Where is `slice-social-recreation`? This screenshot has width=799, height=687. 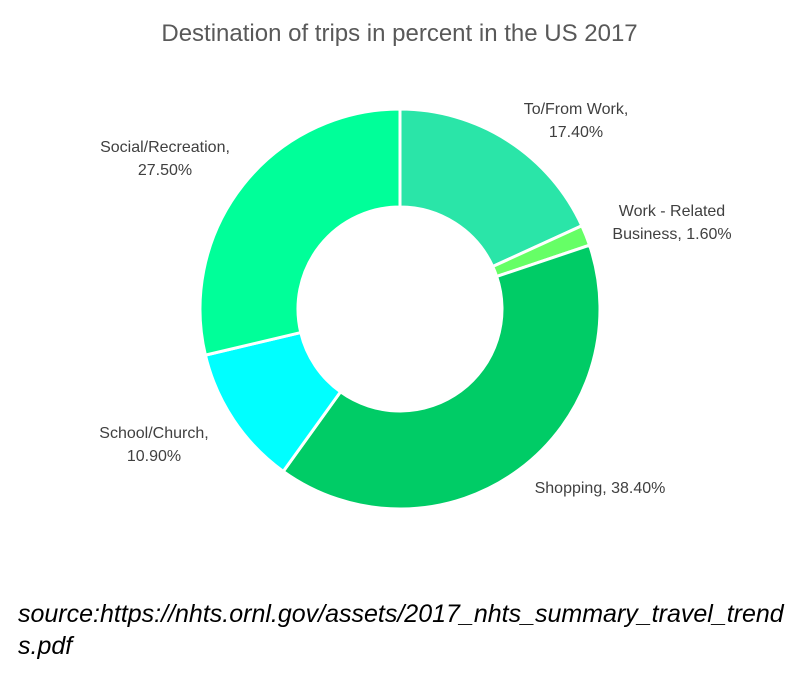
slice-social-recreation is located at coordinates (300, 232).